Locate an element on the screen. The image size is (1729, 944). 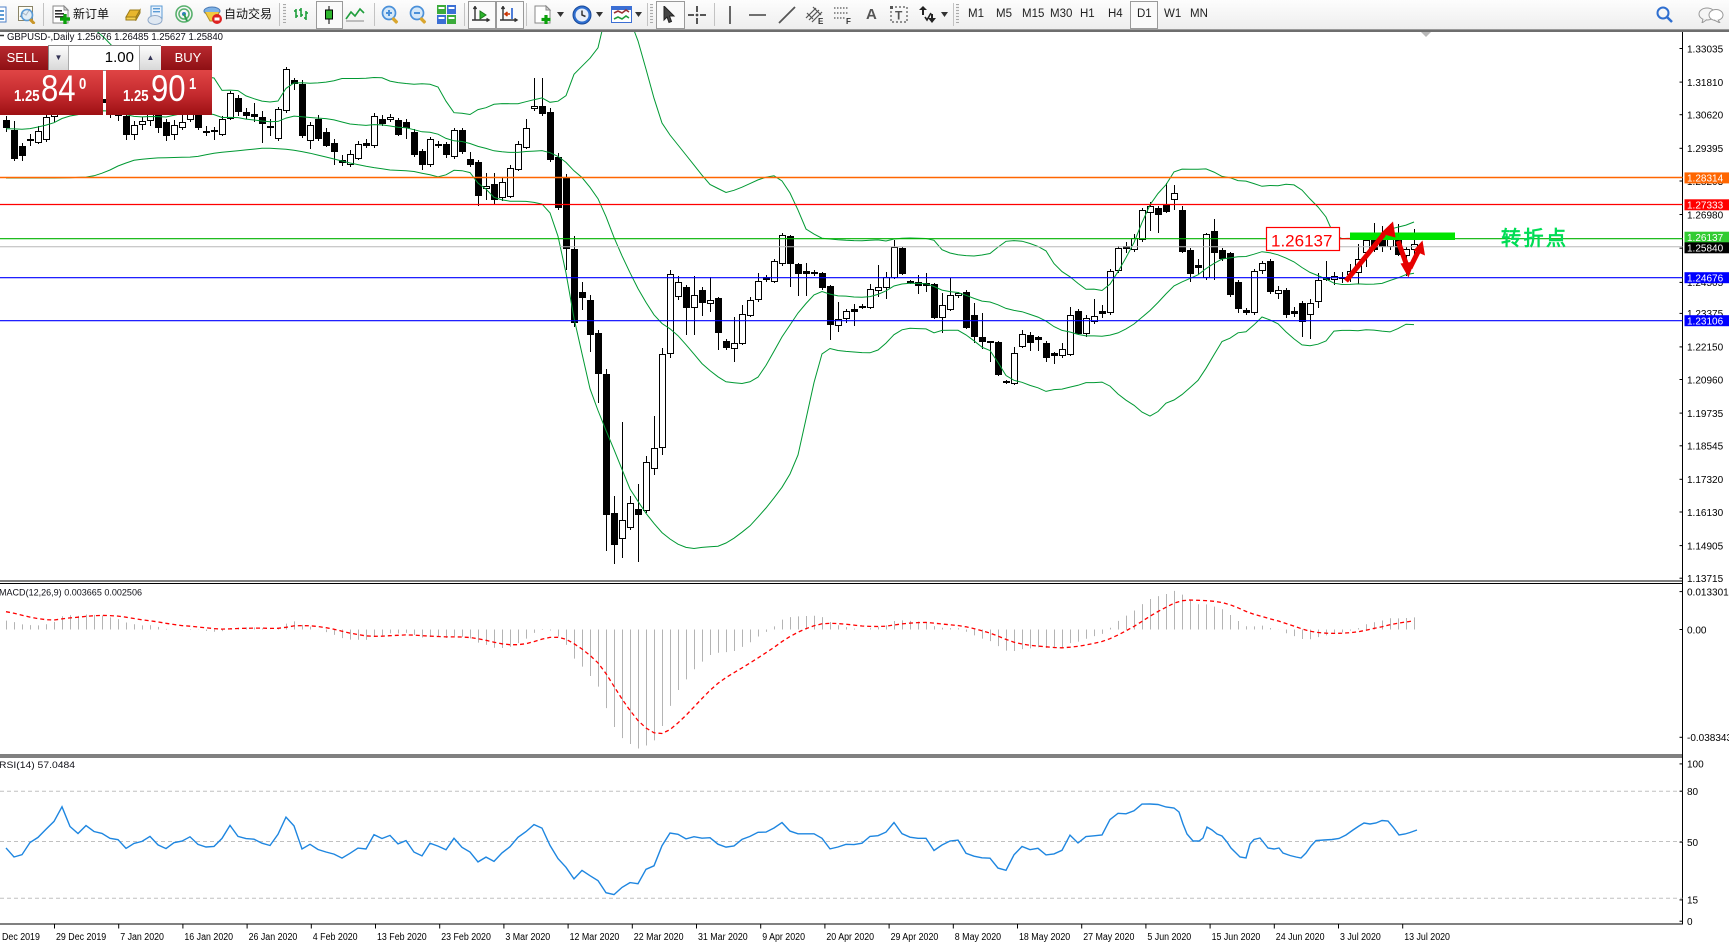
svg-text: 1.25840 is located at coordinates (1705, 249).